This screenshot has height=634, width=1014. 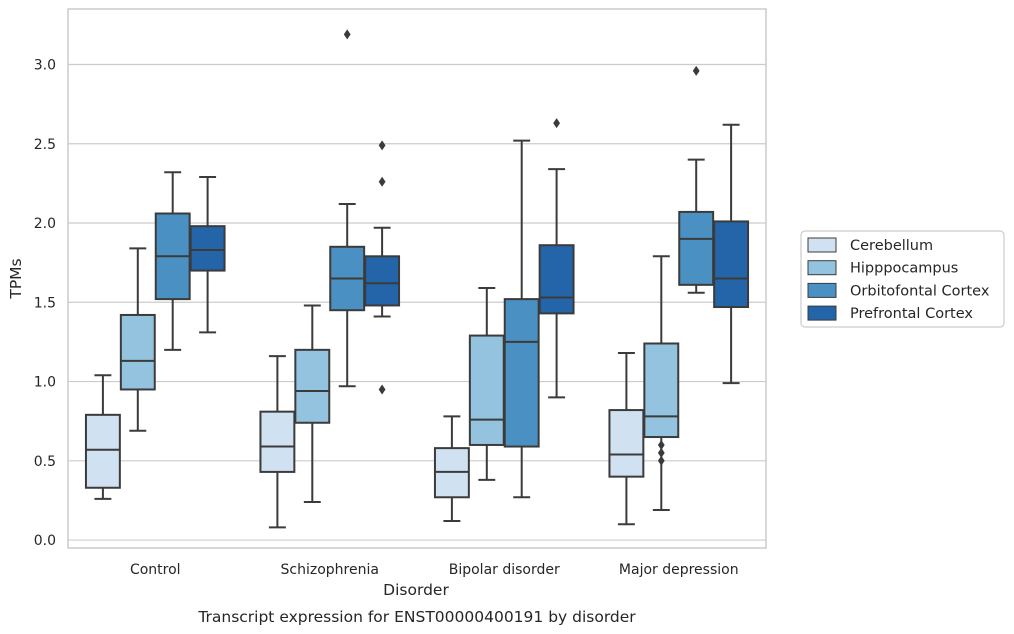 I want to click on x-tick-label: Schizophrenia, so click(x=330, y=570).